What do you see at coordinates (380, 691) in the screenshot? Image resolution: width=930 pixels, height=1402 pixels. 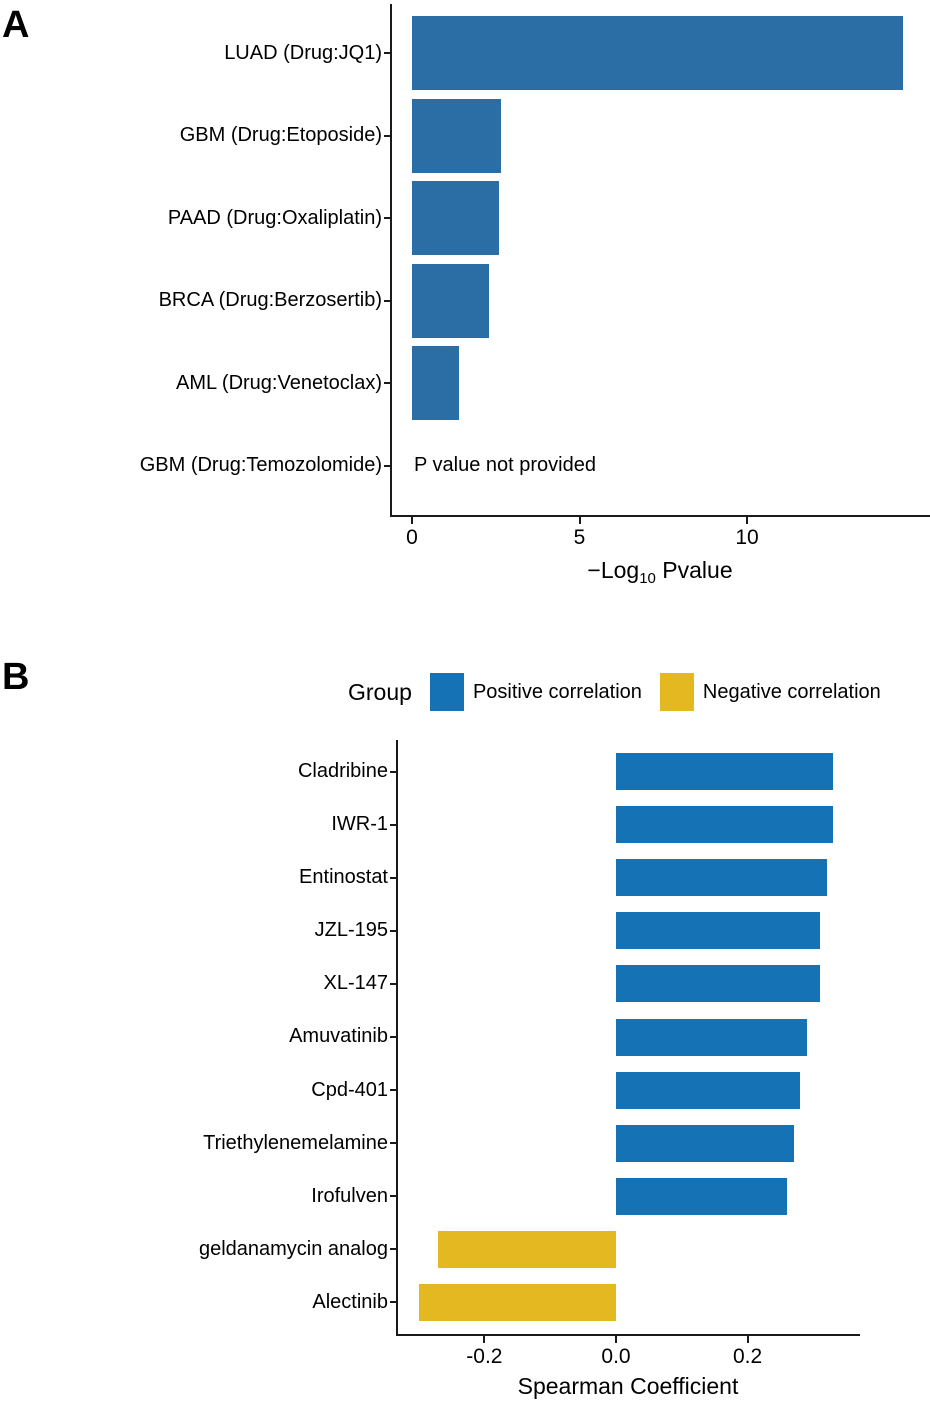 I see `legend-title: Group` at bounding box center [380, 691].